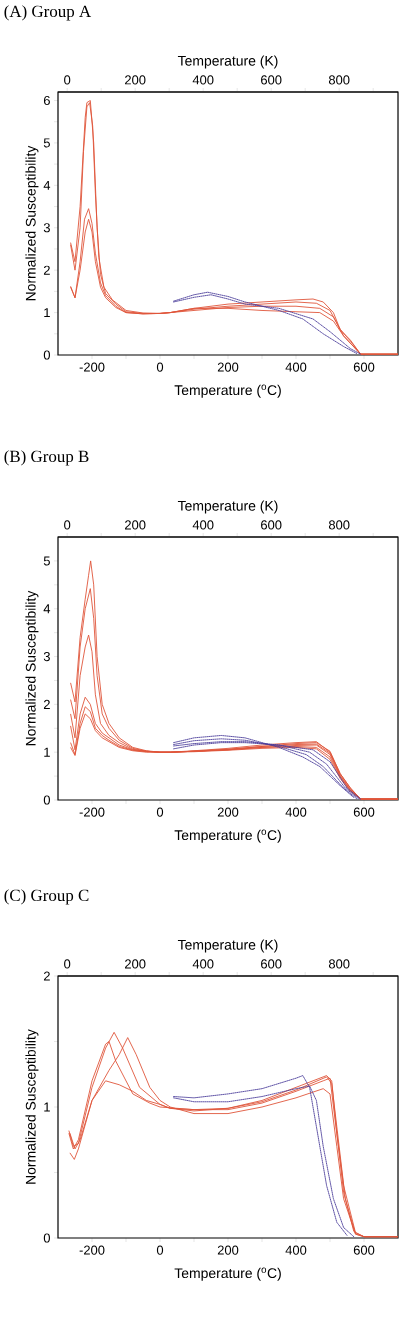 The width and height of the screenshot is (404, 1334). What do you see at coordinates (46, 458) in the screenshot?
I see `chart-title: (B) Group B` at bounding box center [46, 458].